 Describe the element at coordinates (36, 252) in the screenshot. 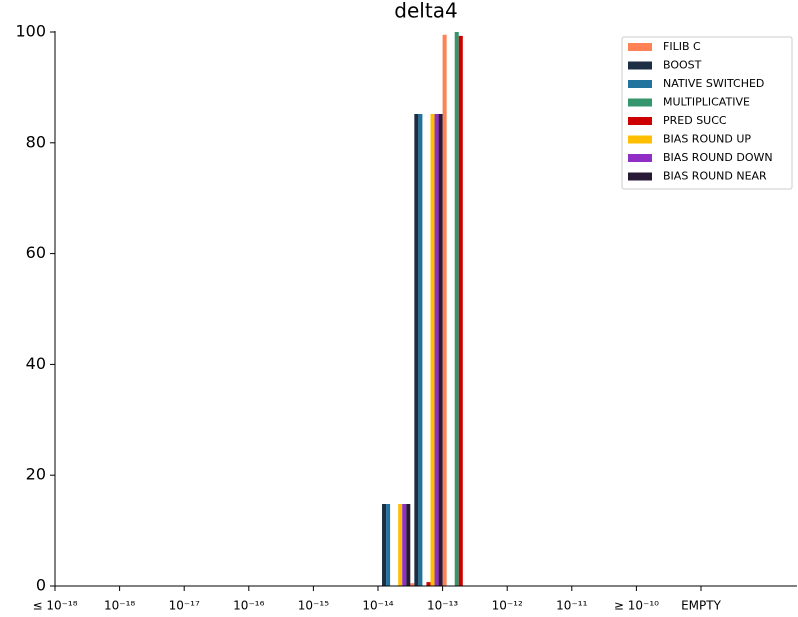

I see `y-tick-label: 60` at that location.